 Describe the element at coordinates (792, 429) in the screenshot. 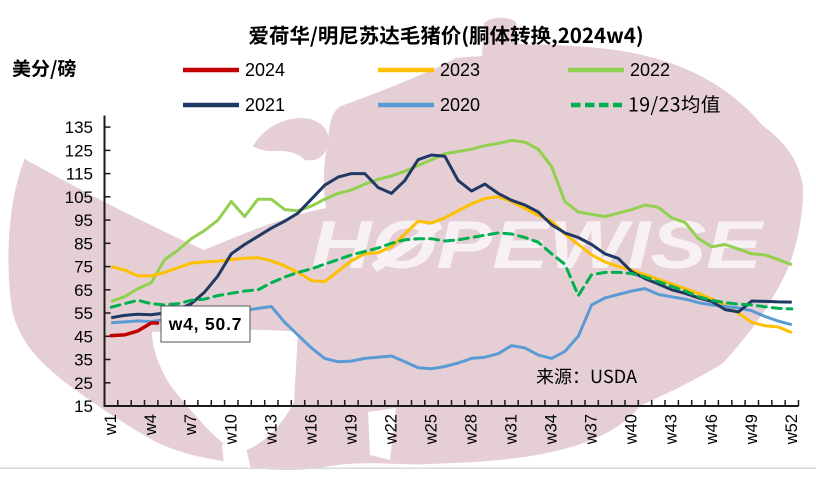

I see `svg-text: w52` at that location.